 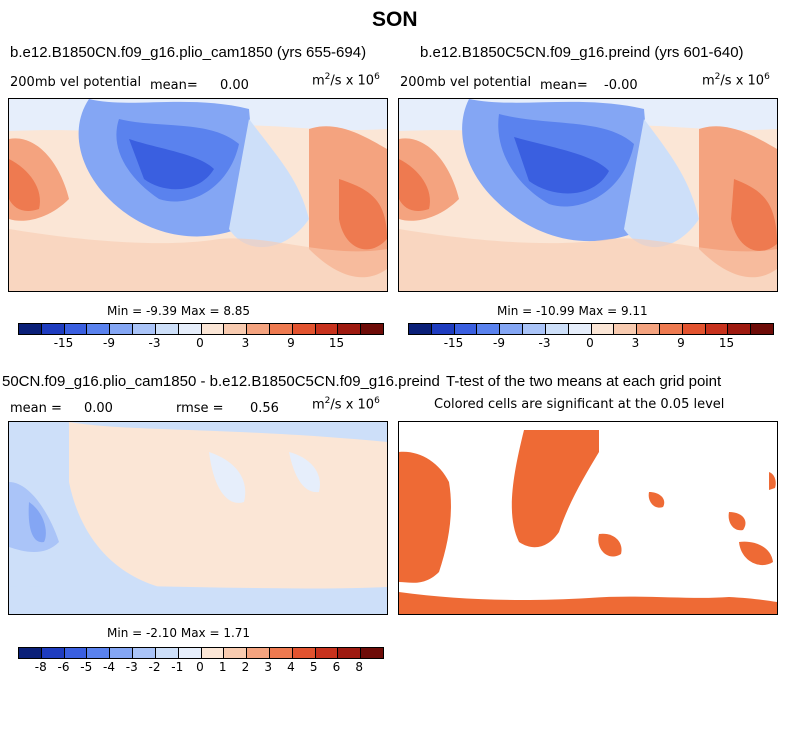 What do you see at coordinates (395, 19) in the screenshot?
I see `main-title: SON` at bounding box center [395, 19].